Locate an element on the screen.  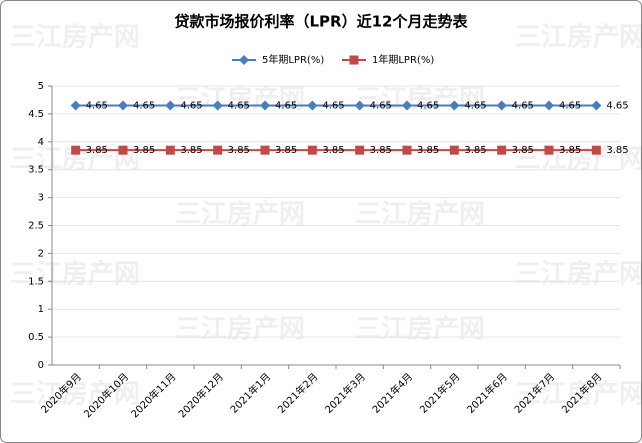
y-tick-label: 4.5 is located at coordinates (36, 114).